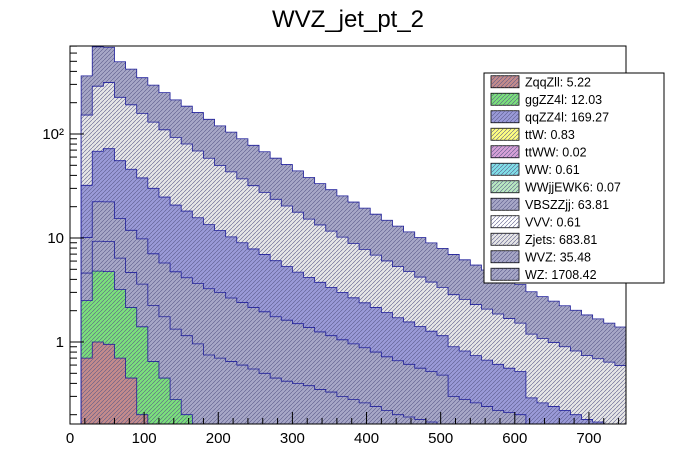 The height and width of the screenshot is (472, 696). I want to click on legend-entry: qqZZ4l: 169.27, so click(549, 117).